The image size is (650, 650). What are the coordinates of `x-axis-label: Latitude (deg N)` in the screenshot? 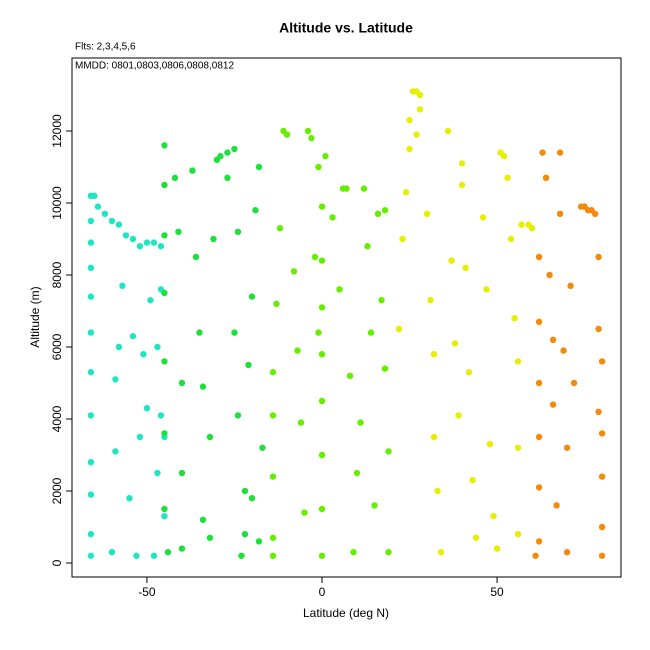 It's located at (346, 613).